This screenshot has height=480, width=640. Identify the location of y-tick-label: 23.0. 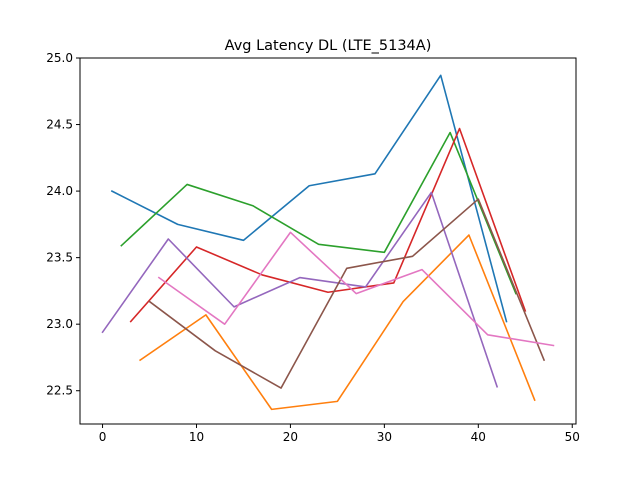
(59, 324).